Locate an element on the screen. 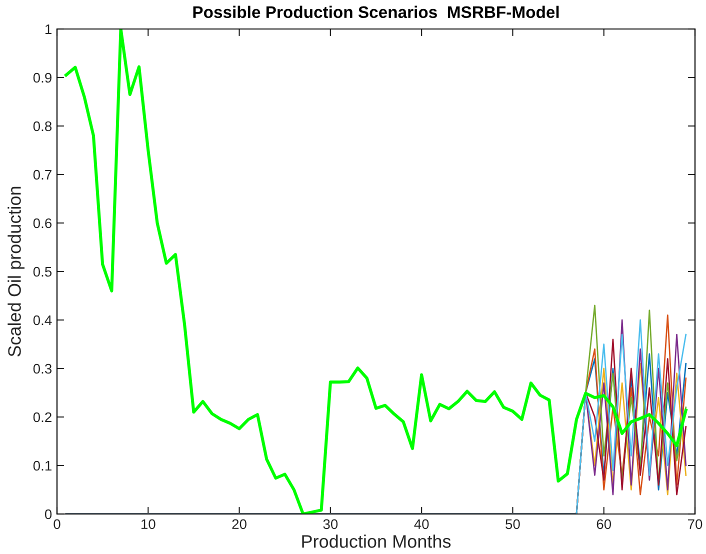 This screenshot has width=706, height=554. y-tick-label: 0.6 is located at coordinates (42, 223).